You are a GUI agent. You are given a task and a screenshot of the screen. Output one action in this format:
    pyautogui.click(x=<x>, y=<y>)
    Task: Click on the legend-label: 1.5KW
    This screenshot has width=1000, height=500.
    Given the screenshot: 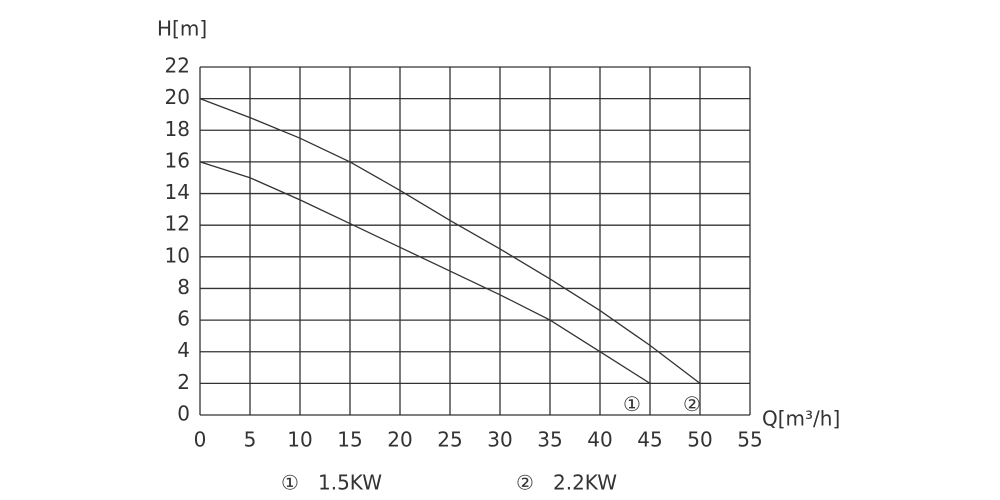 What is the action you would take?
    pyautogui.click(x=350, y=483)
    